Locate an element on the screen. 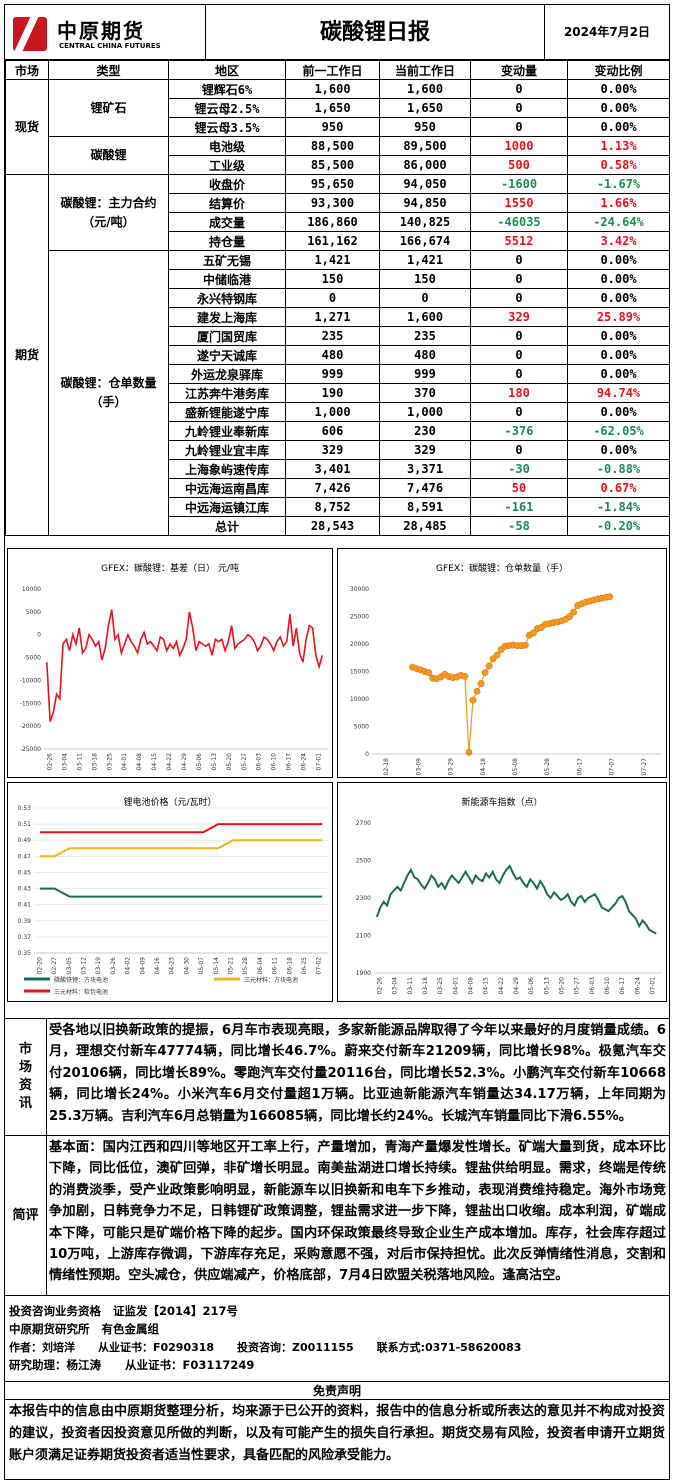  legend-label: 三元材料：软包电池 is located at coordinates (81, 992).